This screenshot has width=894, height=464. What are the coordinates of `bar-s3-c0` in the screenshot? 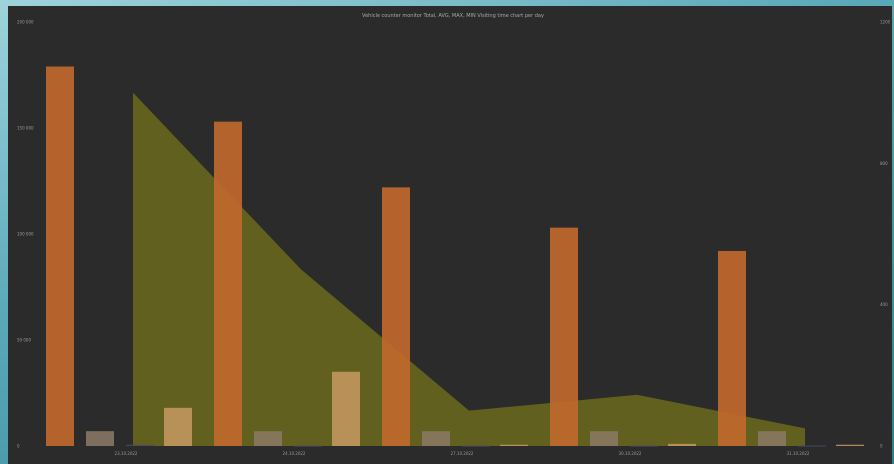 It's located at (178, 426).